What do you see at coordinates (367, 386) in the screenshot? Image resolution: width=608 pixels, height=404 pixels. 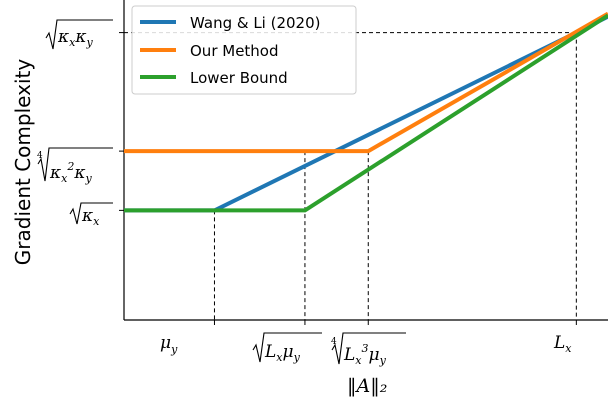 I see `x-axis-label: ‖A‖₂` at bounding box center [367, 386].